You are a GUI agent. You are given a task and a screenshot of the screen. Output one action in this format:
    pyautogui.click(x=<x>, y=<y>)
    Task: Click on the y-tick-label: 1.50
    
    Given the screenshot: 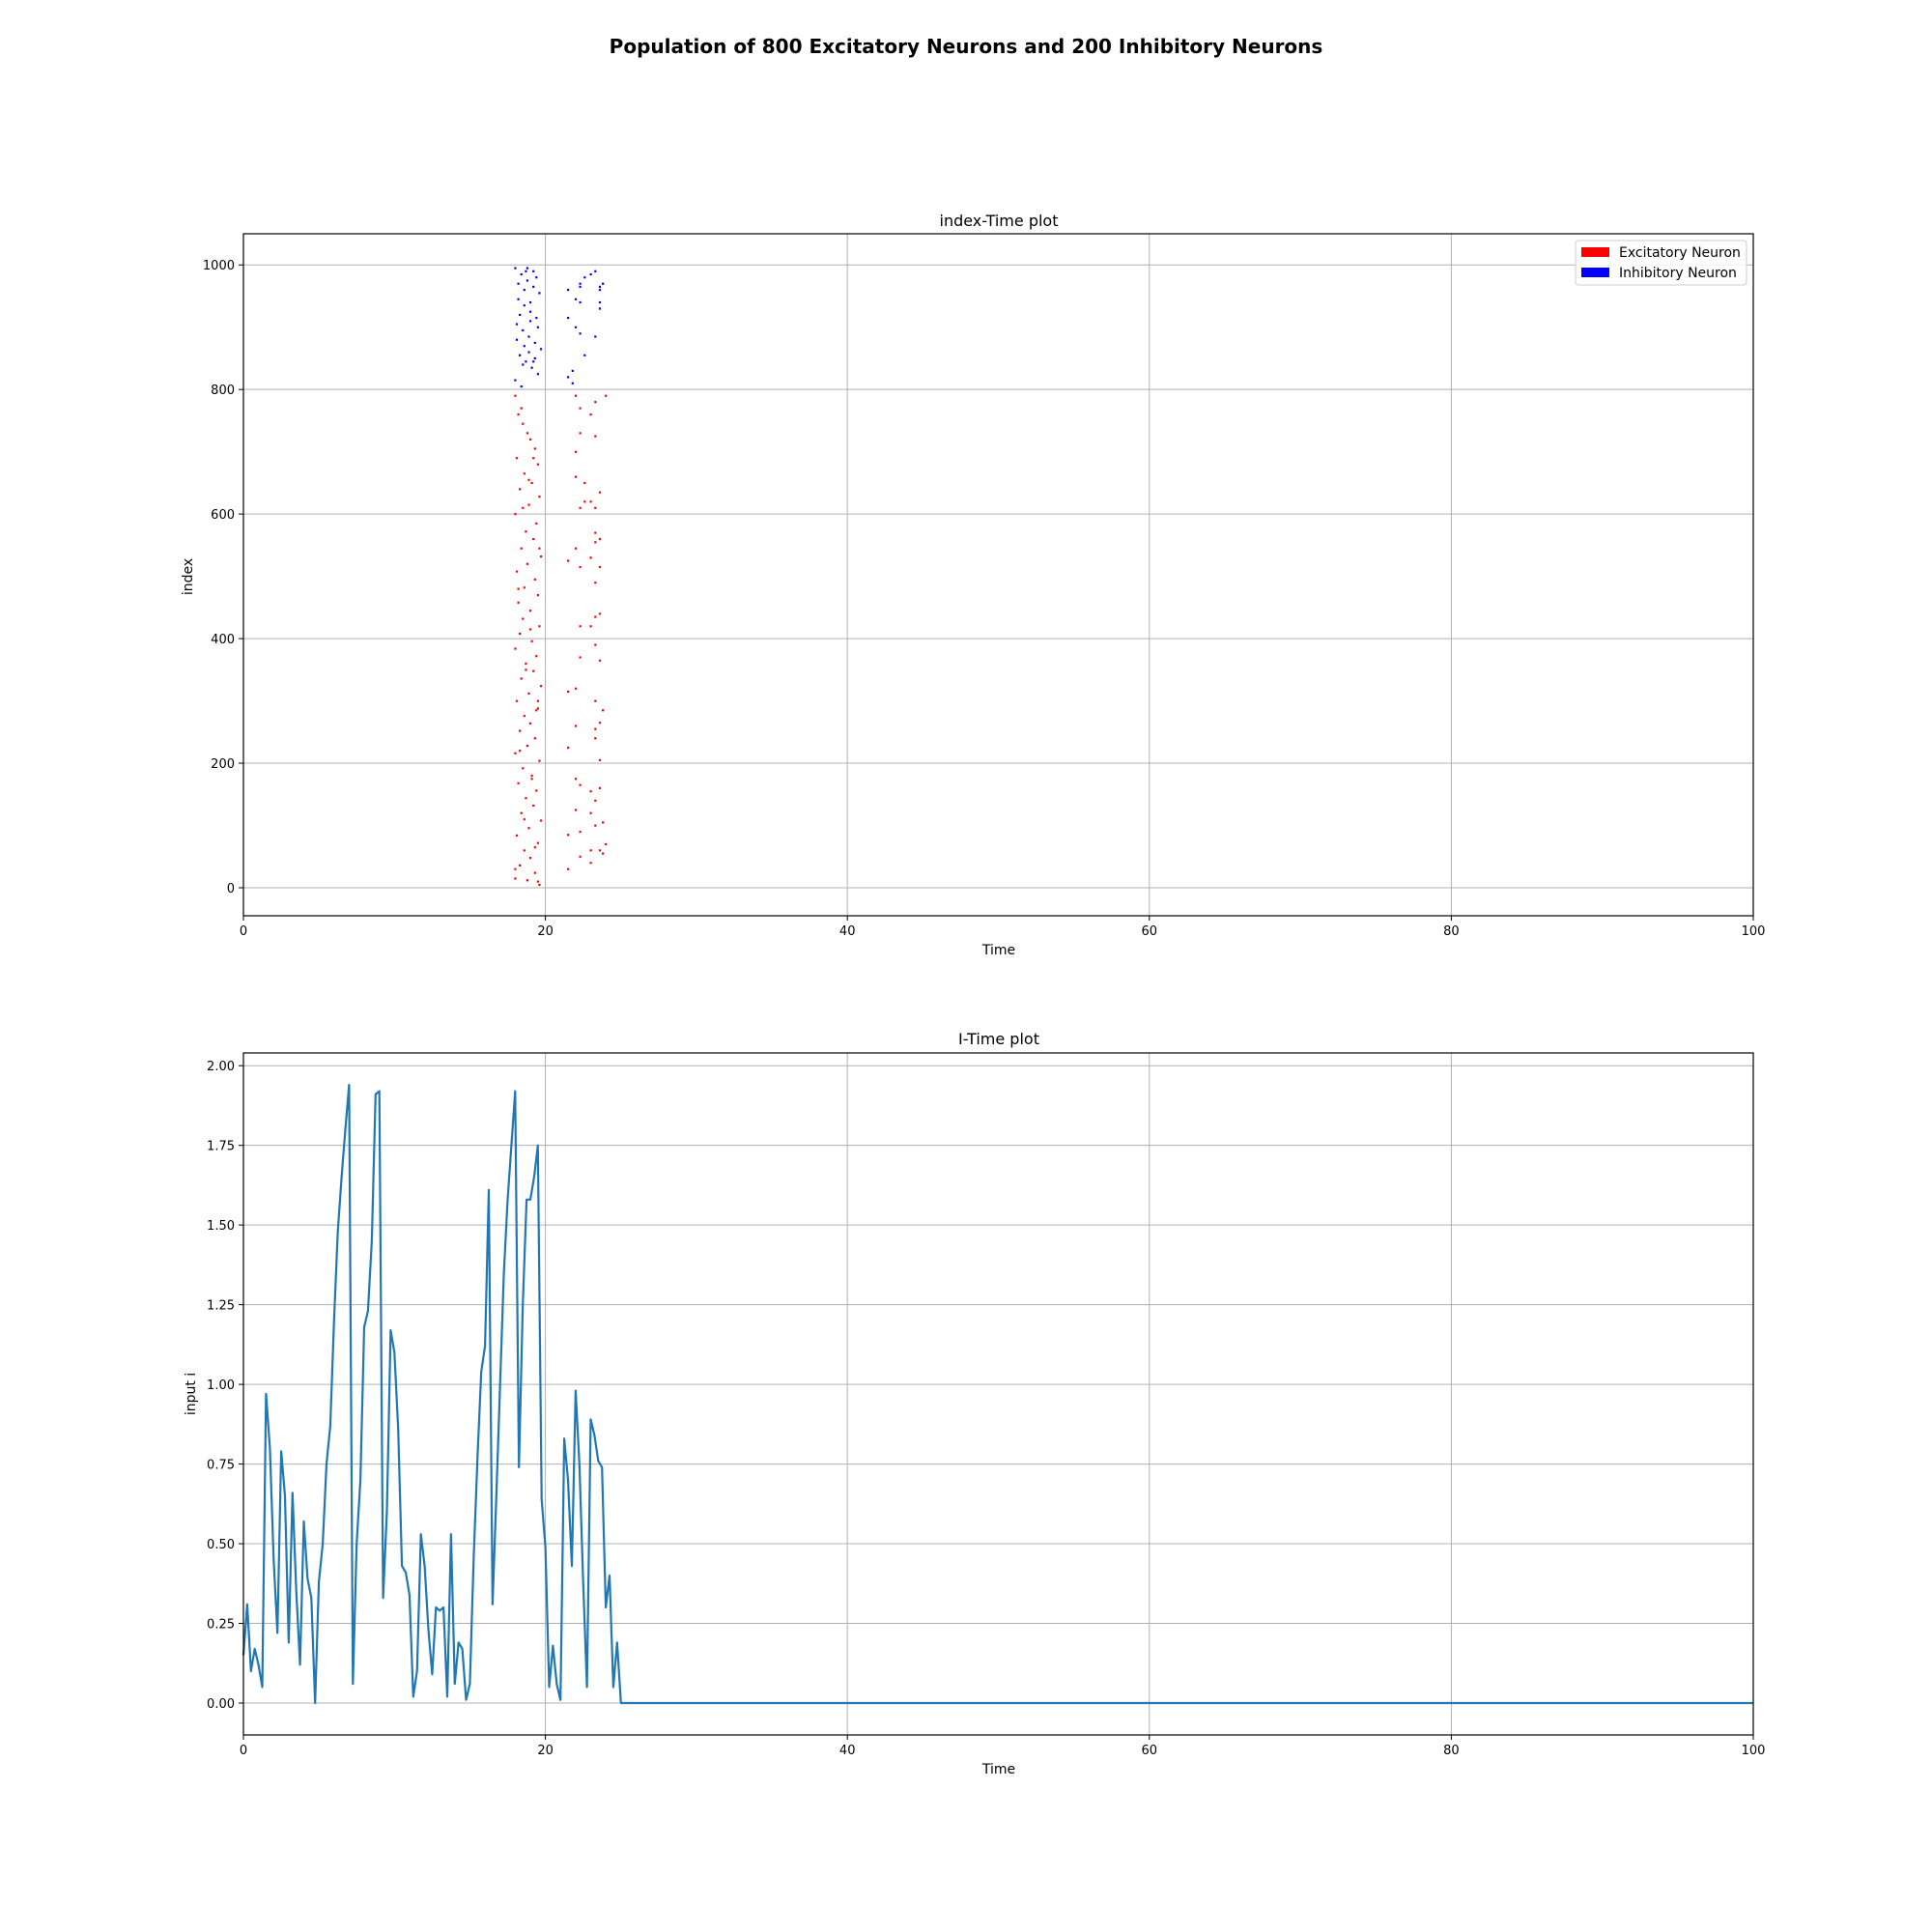 What is the action you would take?
    pyautogui.click(x=221, y=1226)
    